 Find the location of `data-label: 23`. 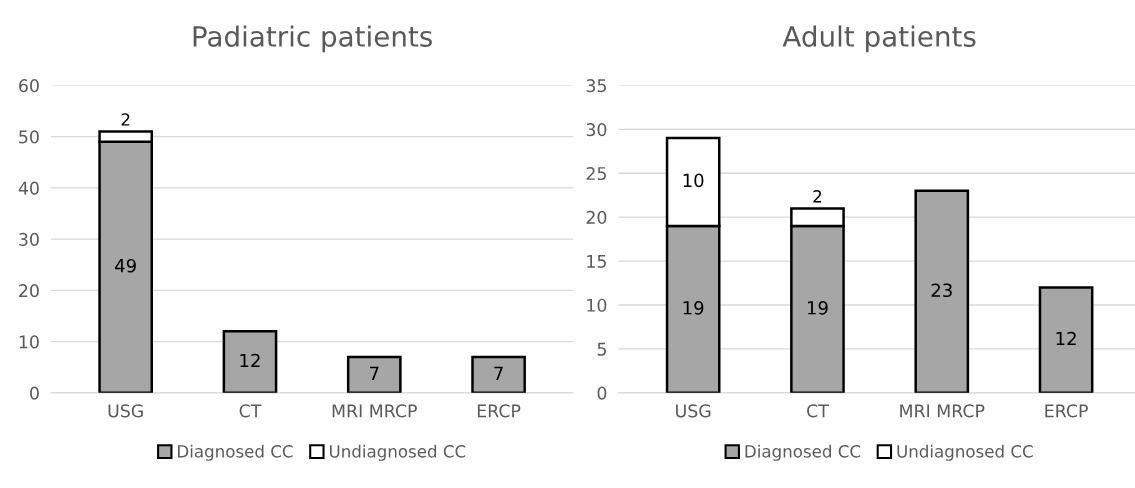

data-label: 23 is located at coordinates (941, 290).